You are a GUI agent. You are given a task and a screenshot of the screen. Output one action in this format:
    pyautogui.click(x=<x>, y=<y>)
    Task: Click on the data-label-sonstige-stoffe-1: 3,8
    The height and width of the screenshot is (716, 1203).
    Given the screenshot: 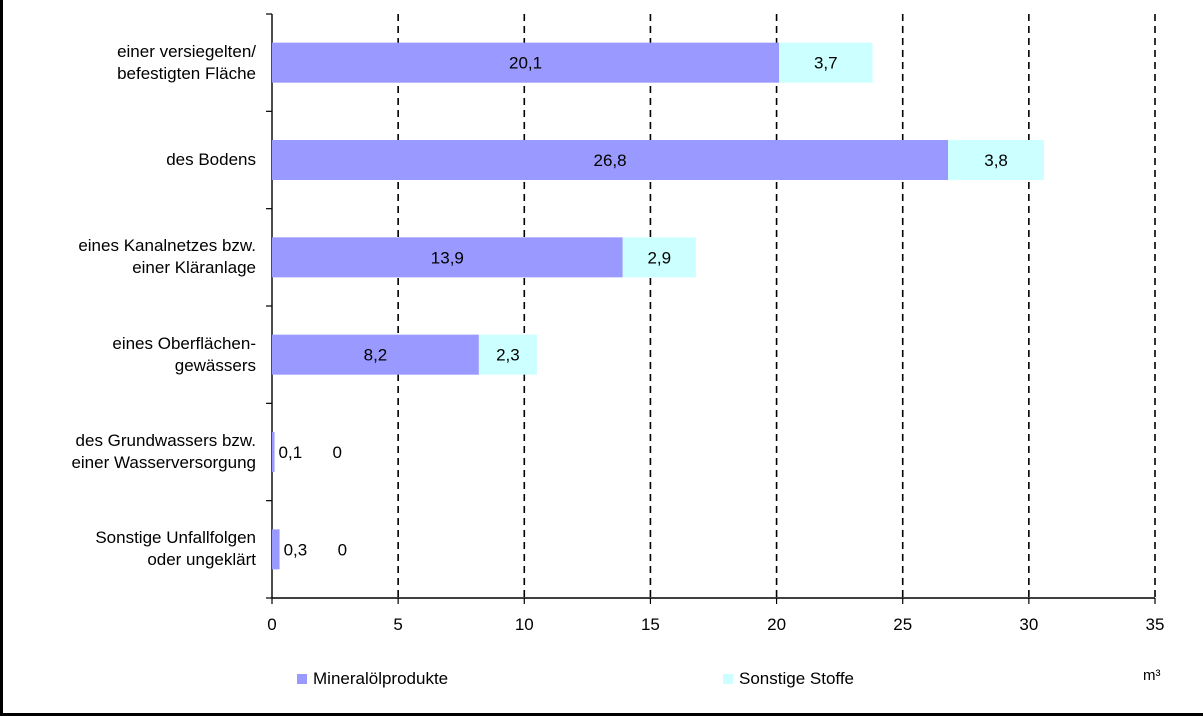 What is the action you would take?
    pyautogui.click(x=996, y=160)
    